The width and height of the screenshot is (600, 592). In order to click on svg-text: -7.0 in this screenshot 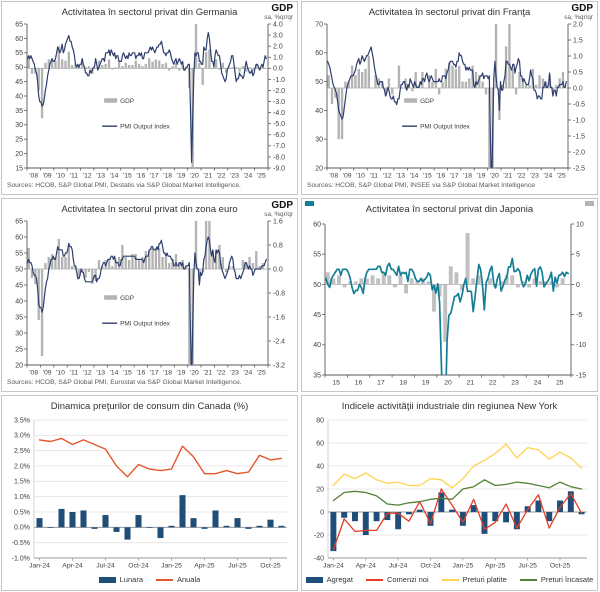, I will do `click(279, 146)`.